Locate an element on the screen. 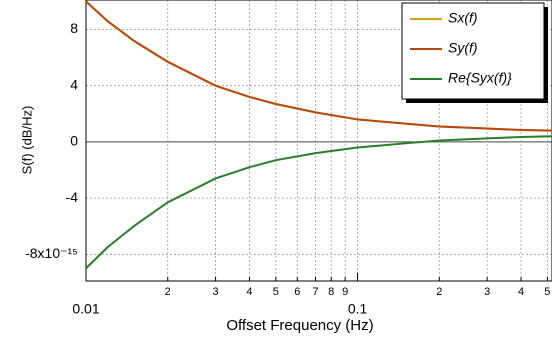  x-tick-label: 0.1 is located at coordinates (358, 309).